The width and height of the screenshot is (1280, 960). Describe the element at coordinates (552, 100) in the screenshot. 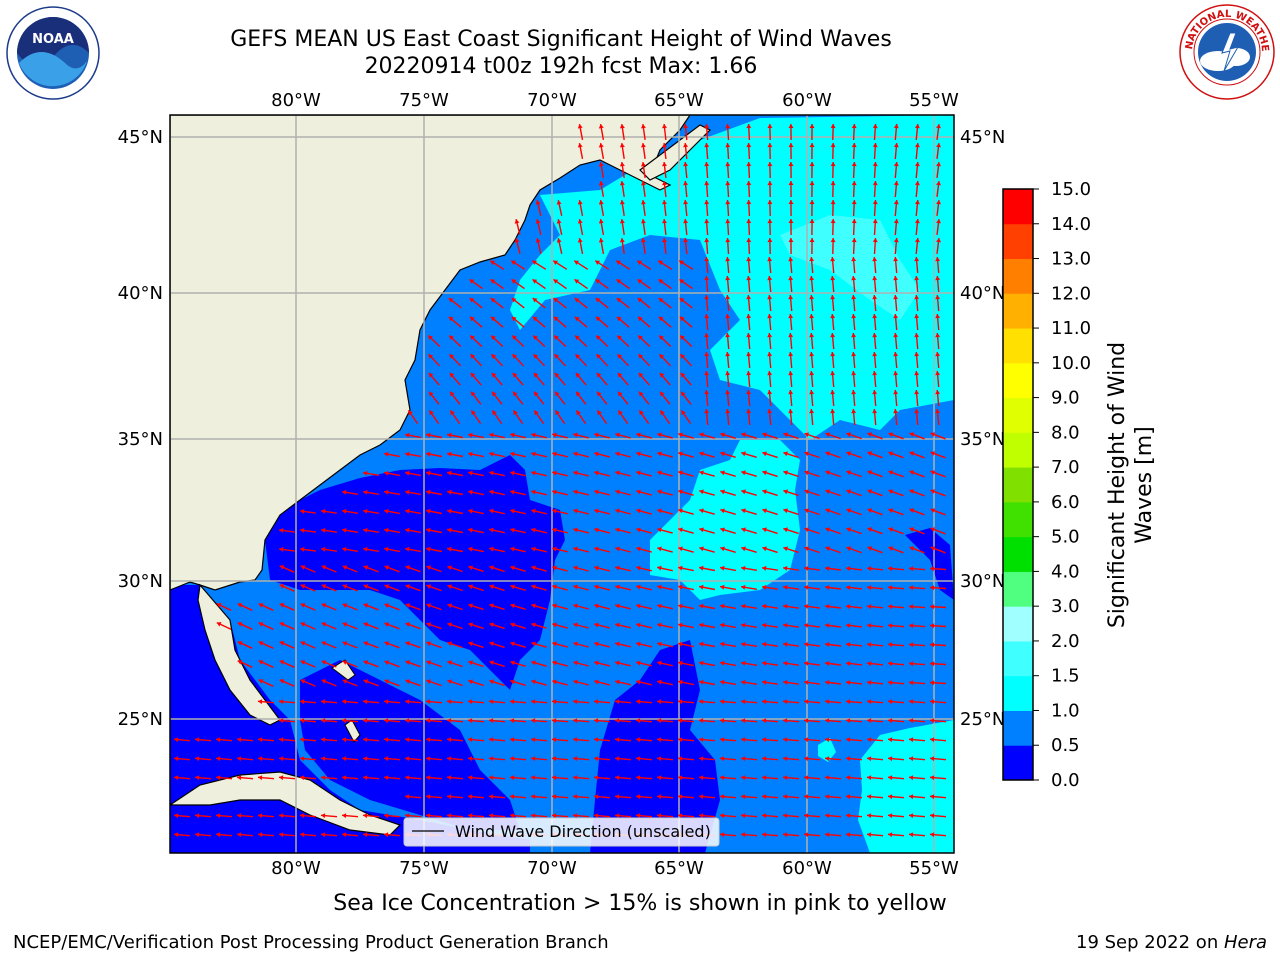

I see `lon-label-top: 70°W` at that location.